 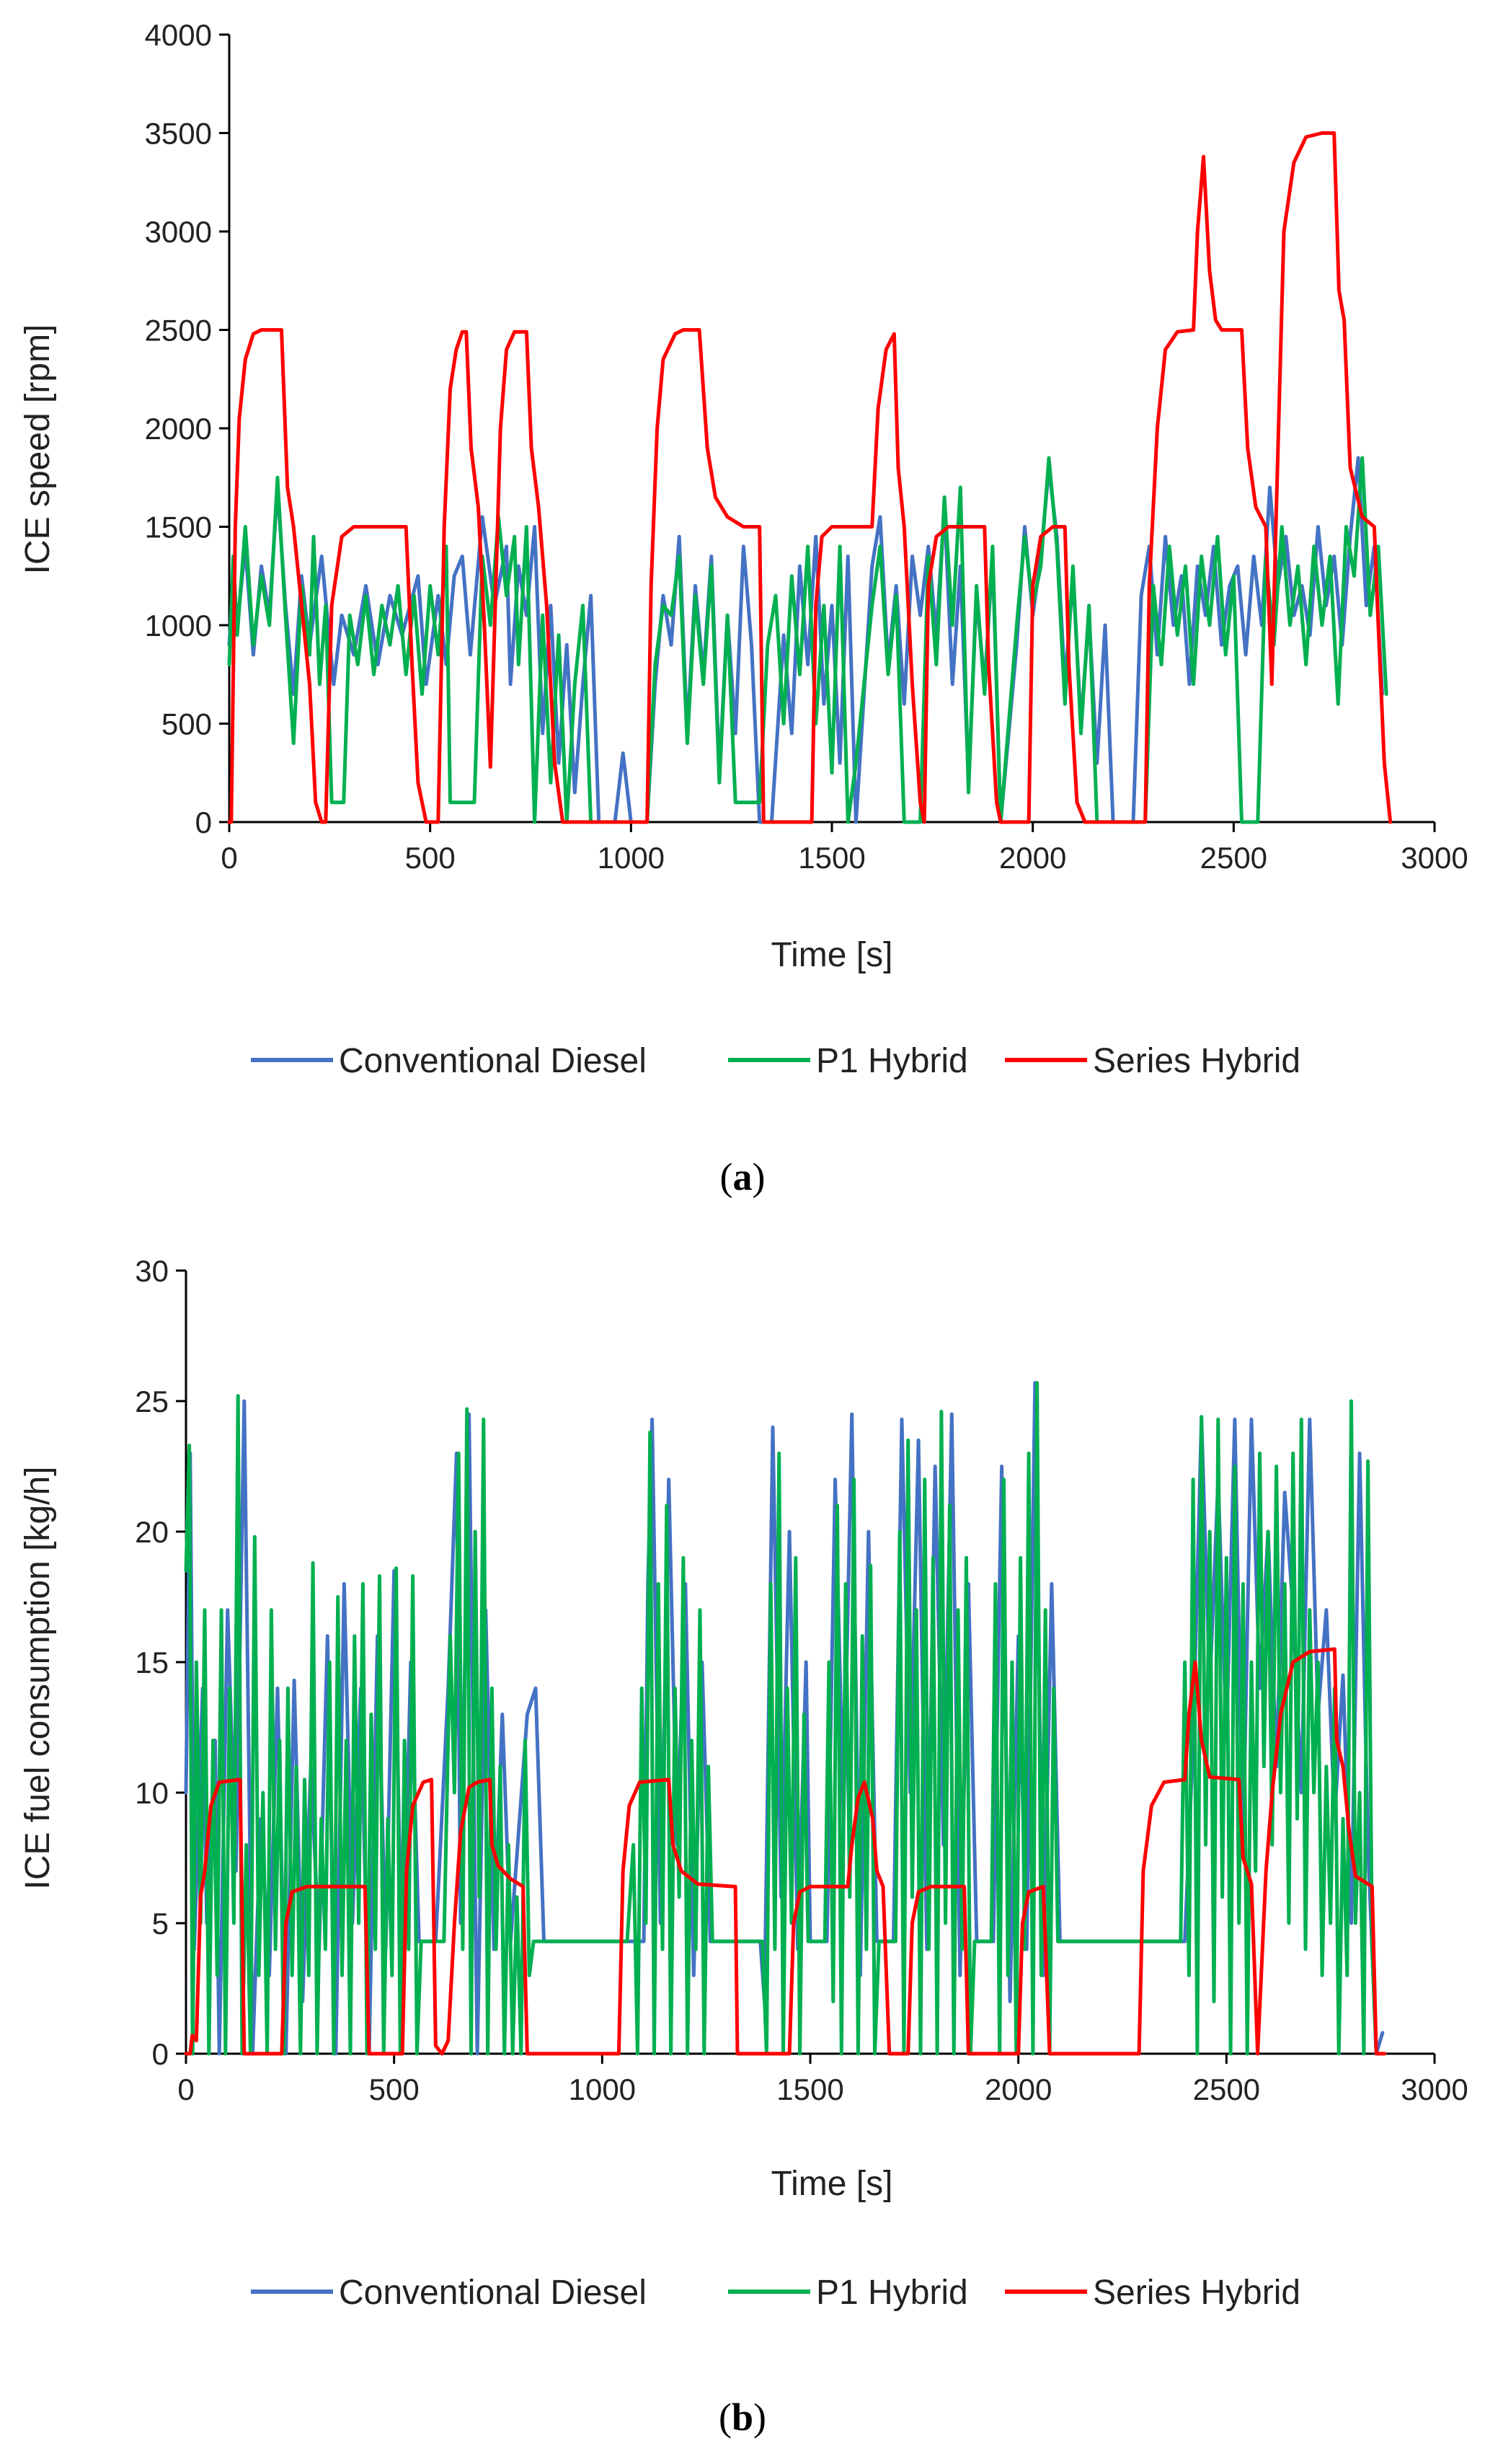 What do you see at coordinates (726, 1176) in the screenshot?
I see `panel-a-caption-open: (` at bounding box center [726, 1176].